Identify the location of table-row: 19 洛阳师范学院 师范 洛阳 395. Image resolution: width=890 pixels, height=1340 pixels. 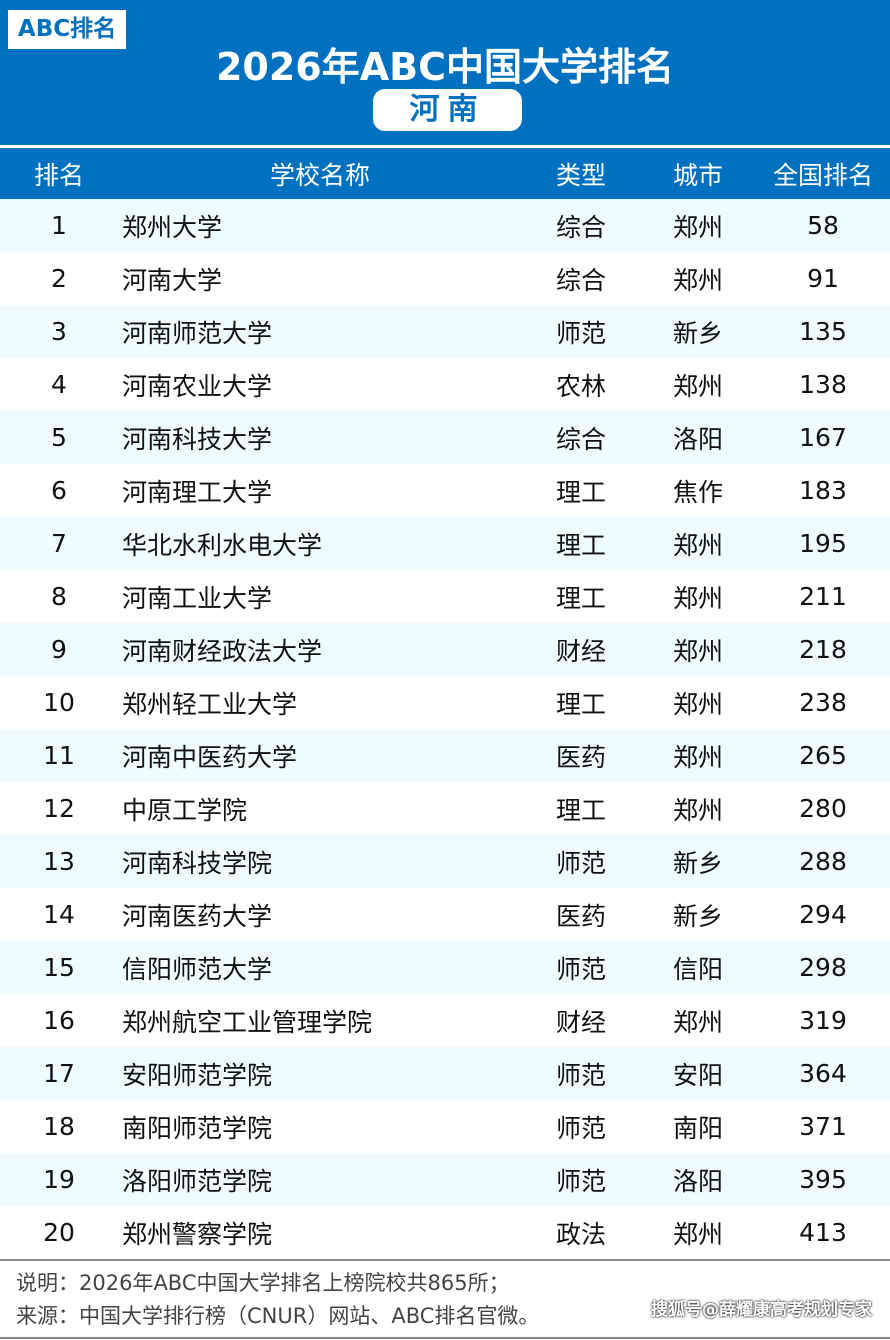
(445, 1179).